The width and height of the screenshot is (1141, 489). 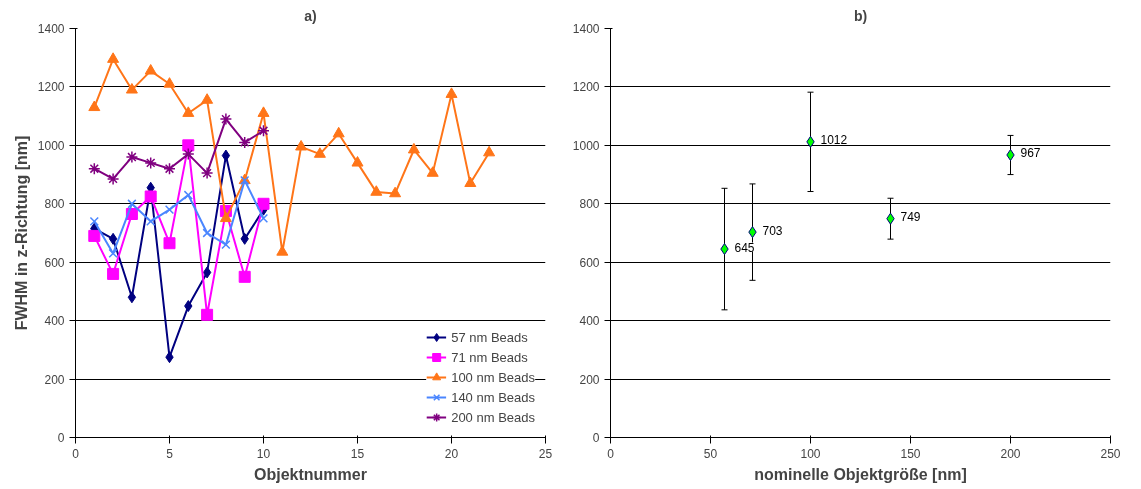 What do you see at coordinates (1010, 453) in the screenshot?
I see `x-tick-label: 200` at bounding box center [1010, 453].